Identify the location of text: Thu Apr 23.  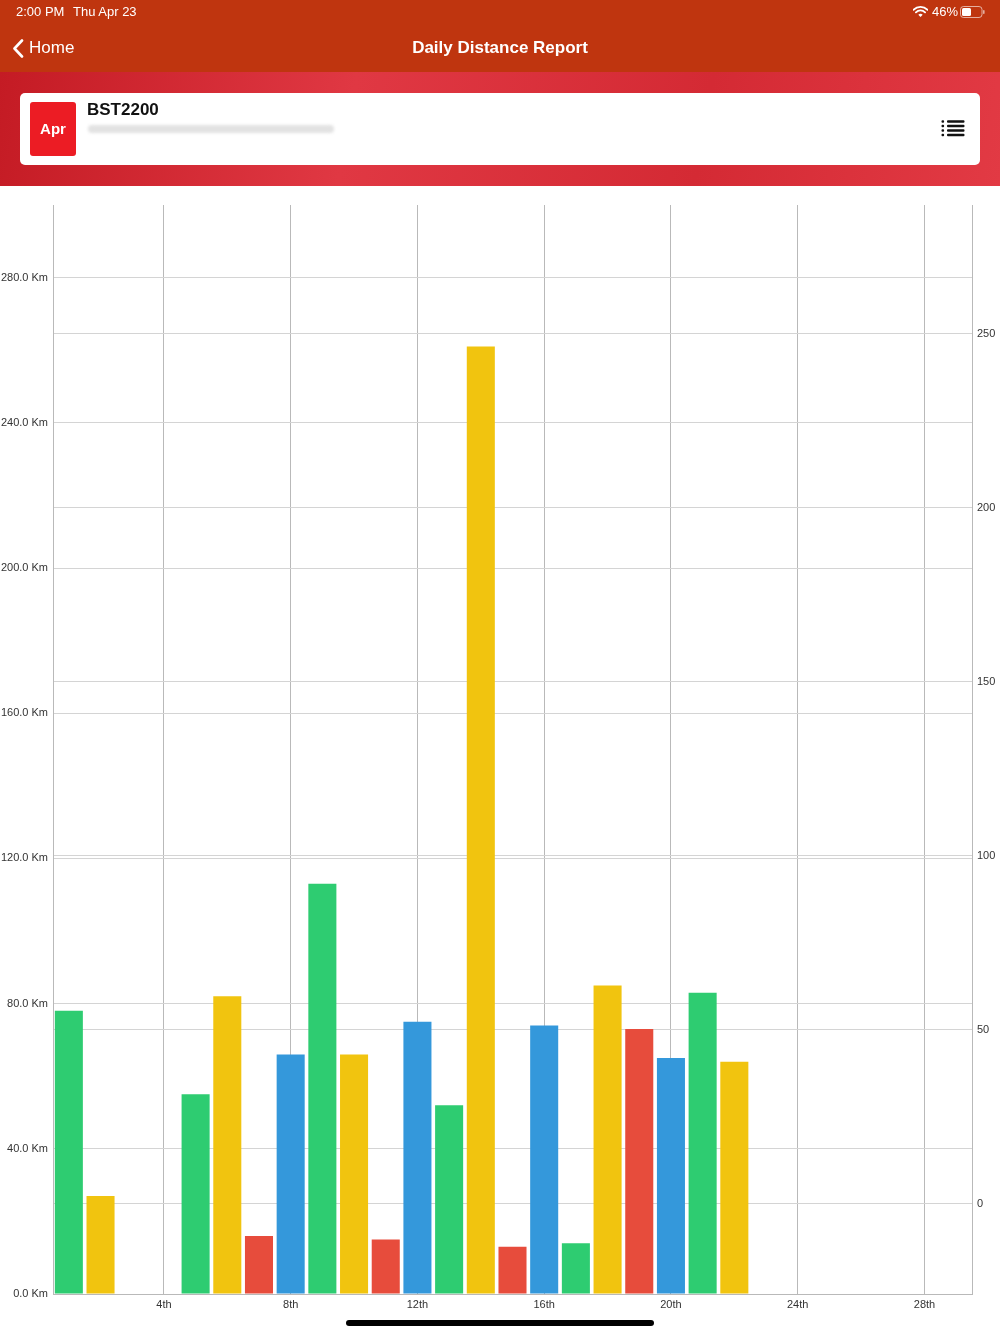
(105, 12).